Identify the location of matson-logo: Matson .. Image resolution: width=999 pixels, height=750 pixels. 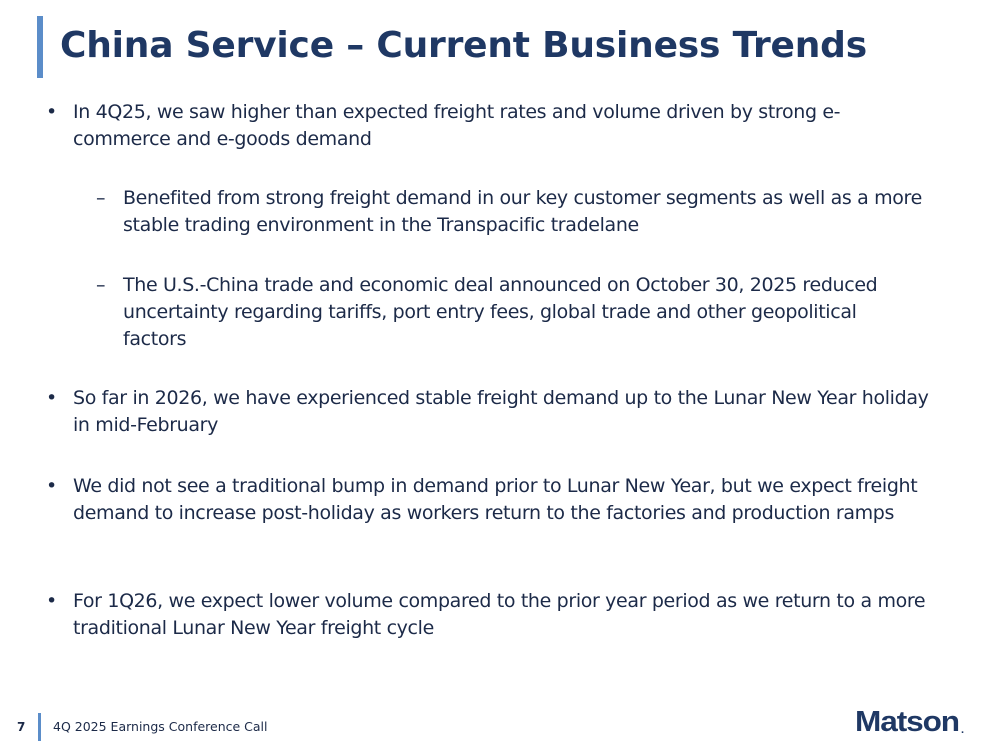
(909, 722).